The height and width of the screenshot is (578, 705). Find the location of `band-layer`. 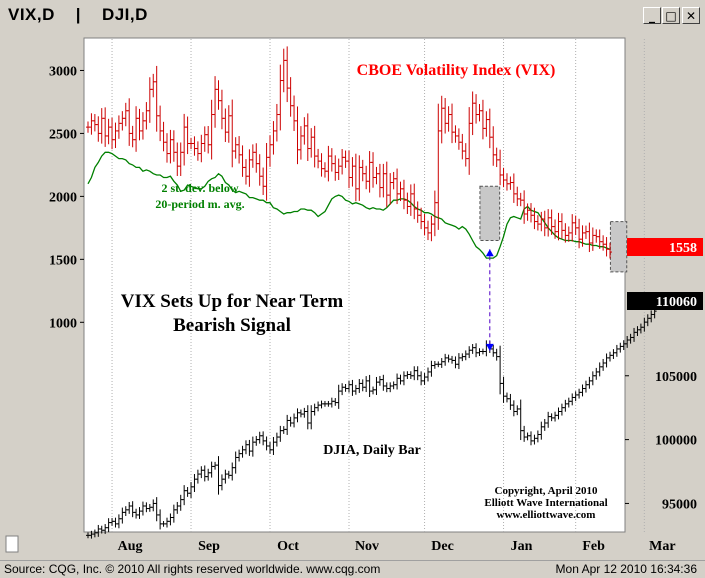

band-layer is located at coordinates (349, 205).